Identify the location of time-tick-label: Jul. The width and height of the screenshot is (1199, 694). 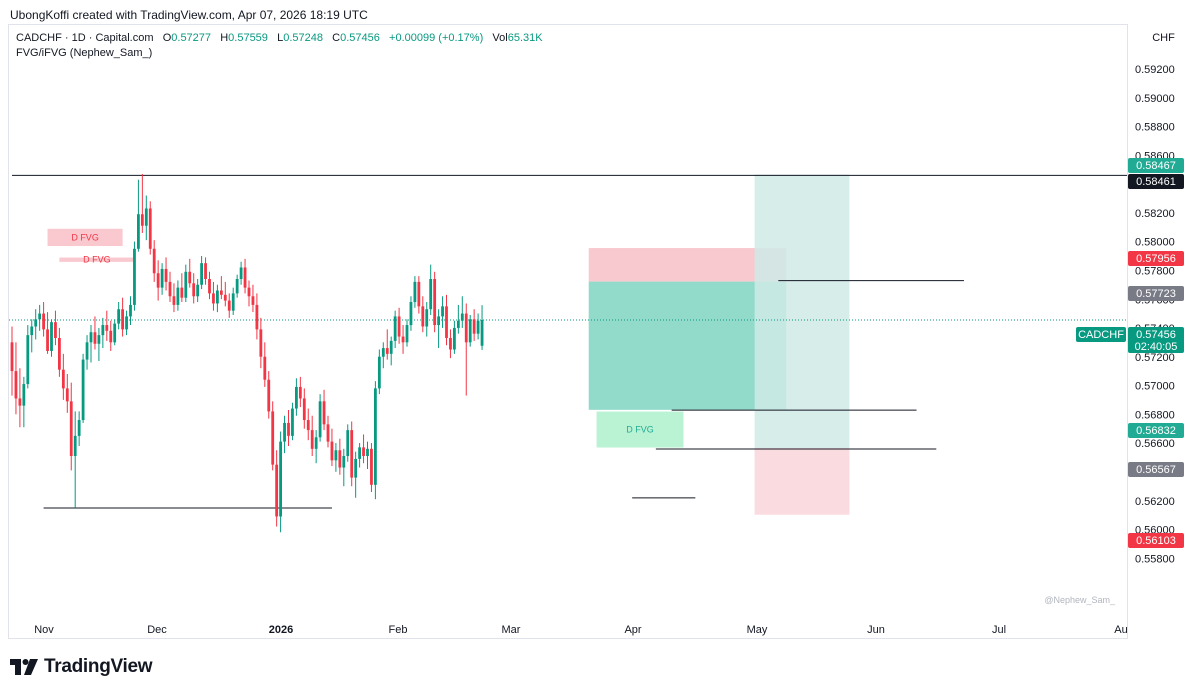
(999, 630).